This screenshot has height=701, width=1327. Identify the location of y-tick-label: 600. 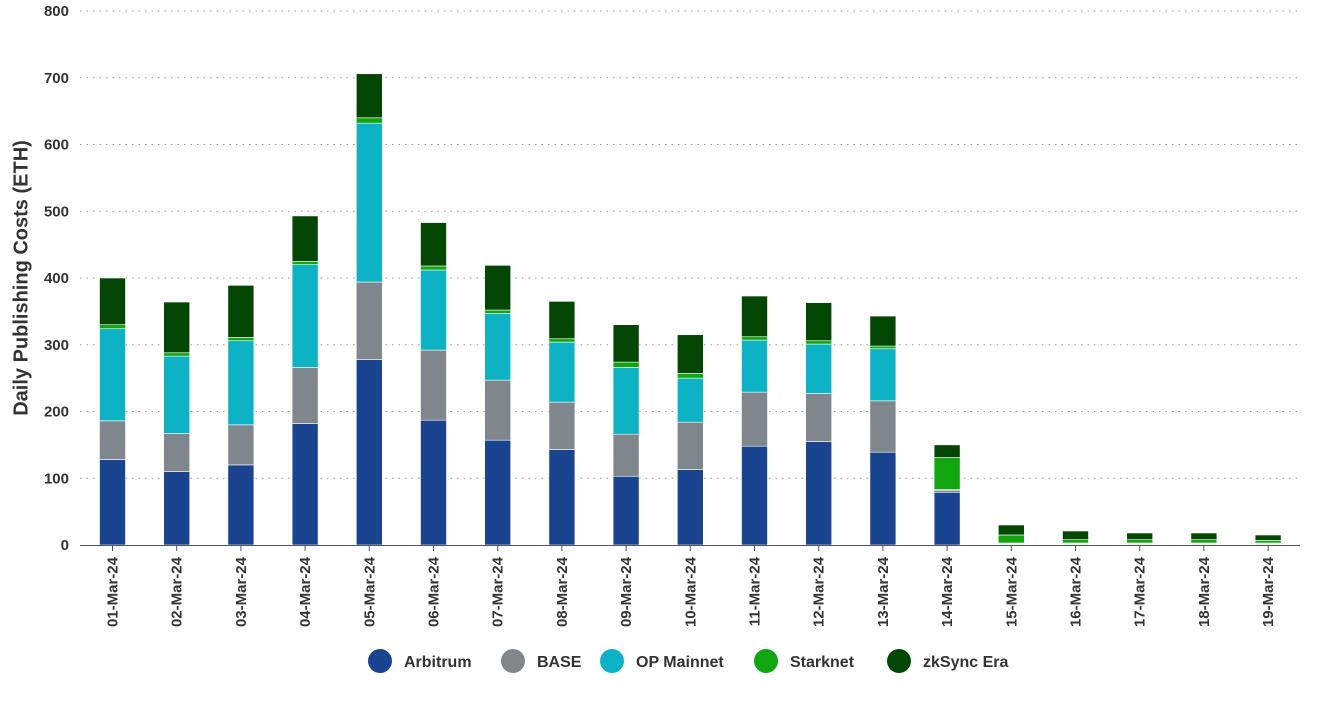
(56, 145).